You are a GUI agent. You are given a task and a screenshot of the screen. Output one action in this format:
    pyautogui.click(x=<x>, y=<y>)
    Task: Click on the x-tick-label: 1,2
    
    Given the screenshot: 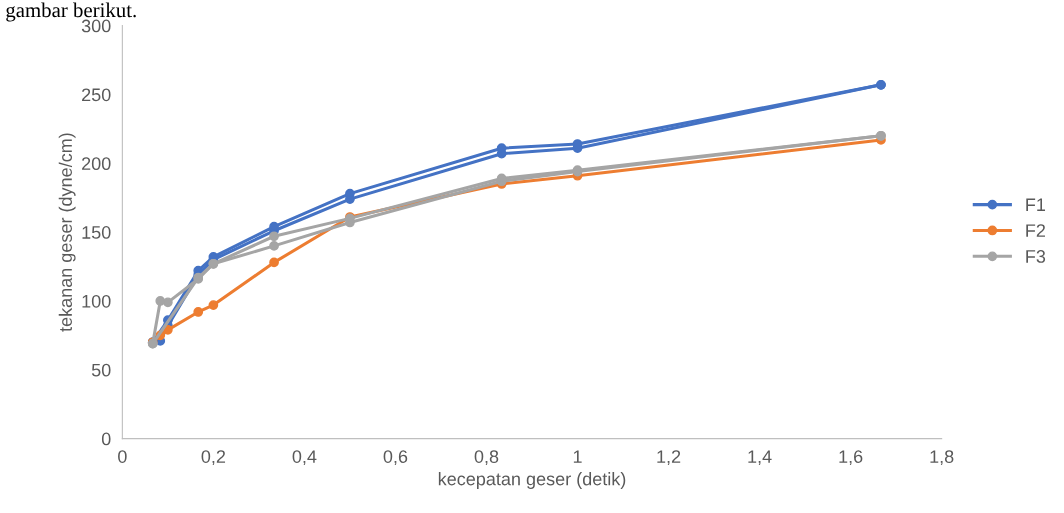 What is the action you would take?
    pyautogui.click(x=669, y=458)
    